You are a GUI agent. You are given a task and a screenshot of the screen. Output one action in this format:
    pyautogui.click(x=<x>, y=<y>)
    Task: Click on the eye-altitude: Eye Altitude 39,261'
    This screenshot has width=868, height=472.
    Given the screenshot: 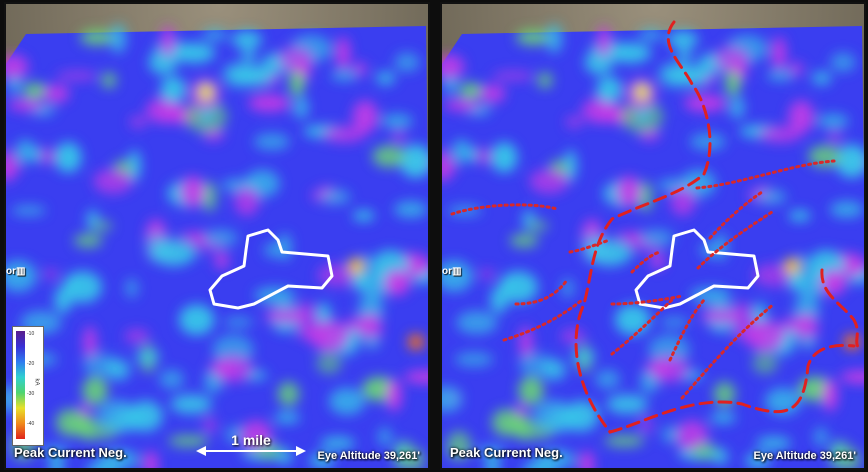 What is the action you would take?
    pyautogui.click(x=804, y=456)
    